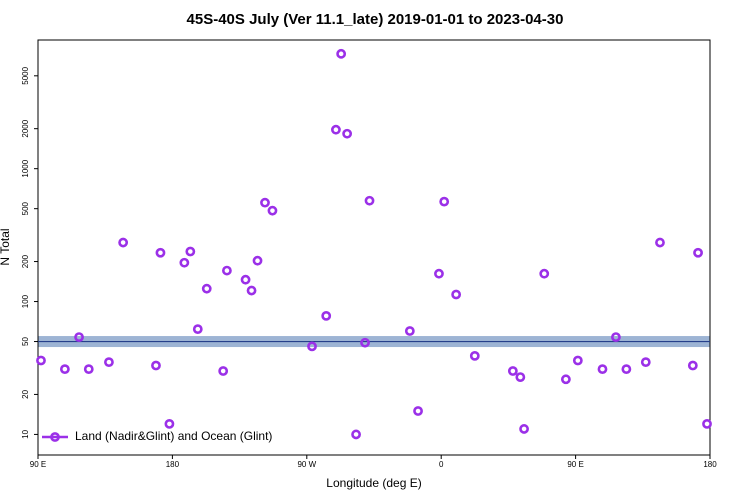  What do you see at coordinates (306, 464) in the screenshot?
I see `x-tick-label: 90 W` at bounding box center [306, 464].